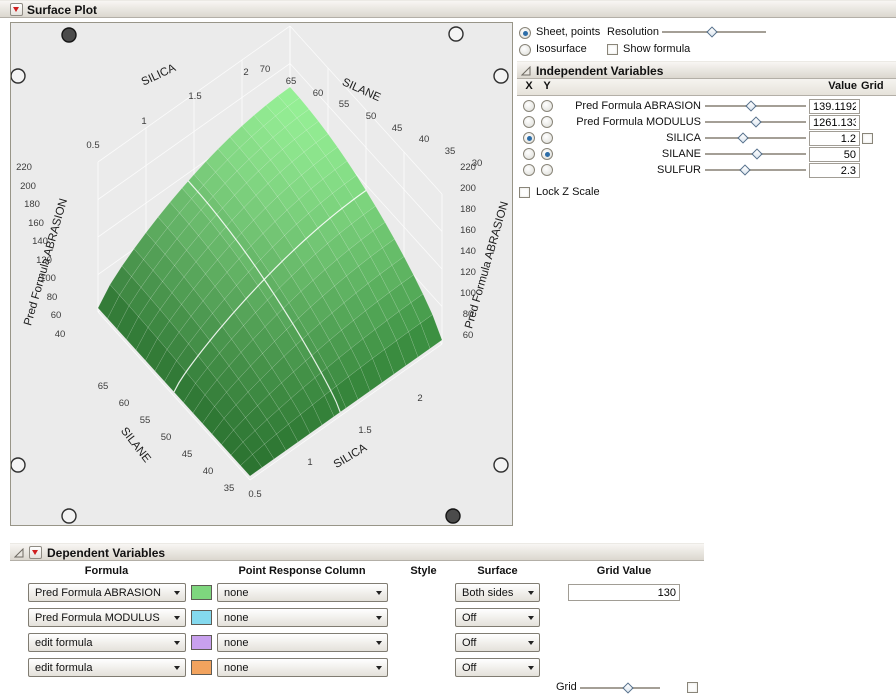 The width and height of the screenshot is (896, 696). What do you see at coordinates (524, 192) in the screenshot?
I see `lock-z-scale-checkbox` at bounding box center [524, 192].